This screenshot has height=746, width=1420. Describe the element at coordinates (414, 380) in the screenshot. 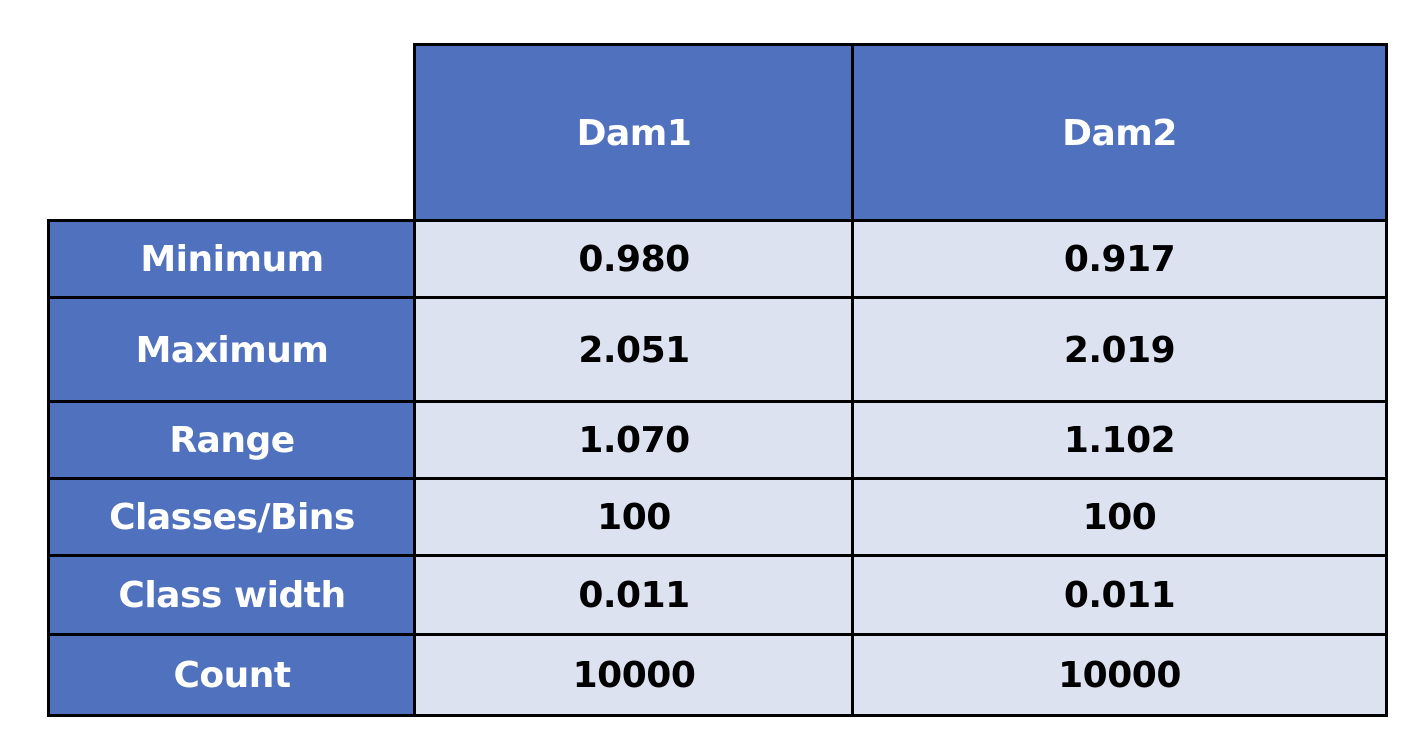

I see `grid-line-label-divider` at that location.